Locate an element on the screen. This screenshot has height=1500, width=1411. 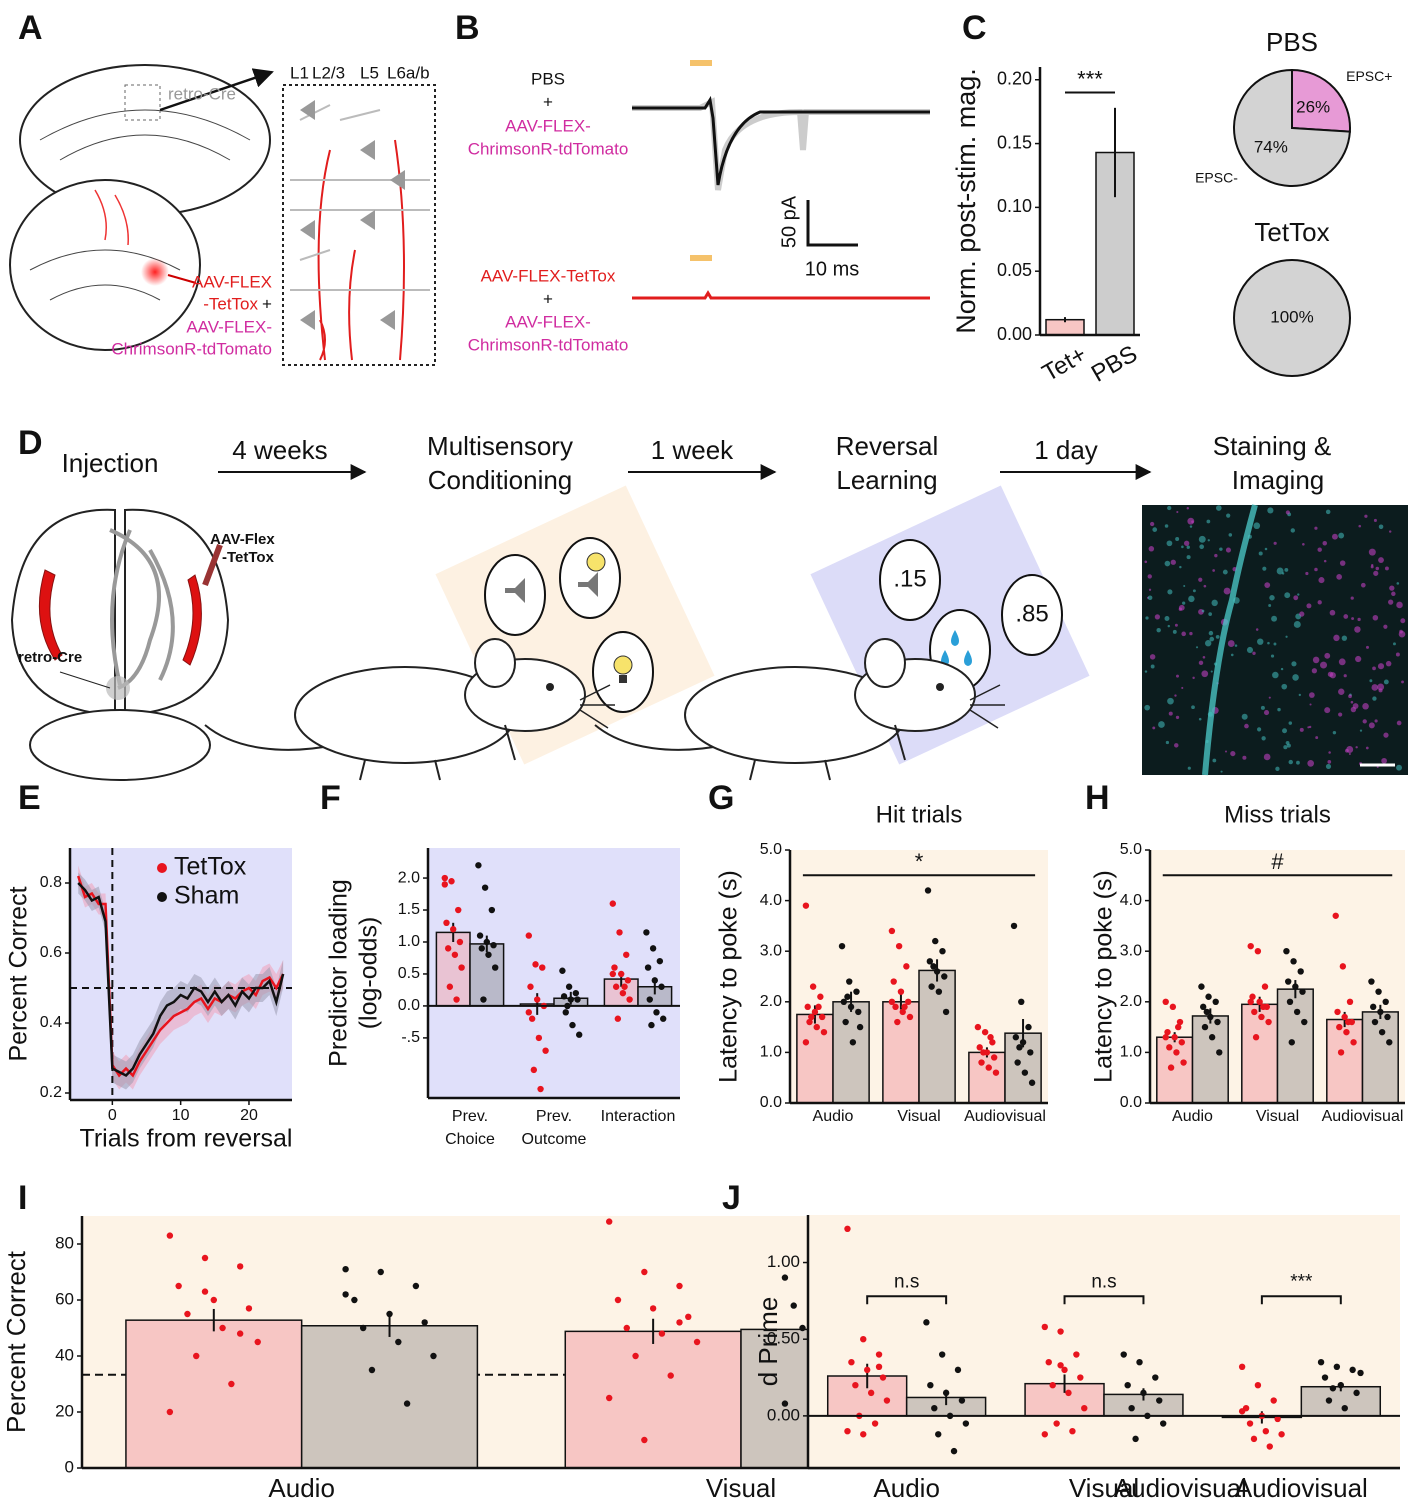
interval: 1 day is located at coordinates (1066, 450).